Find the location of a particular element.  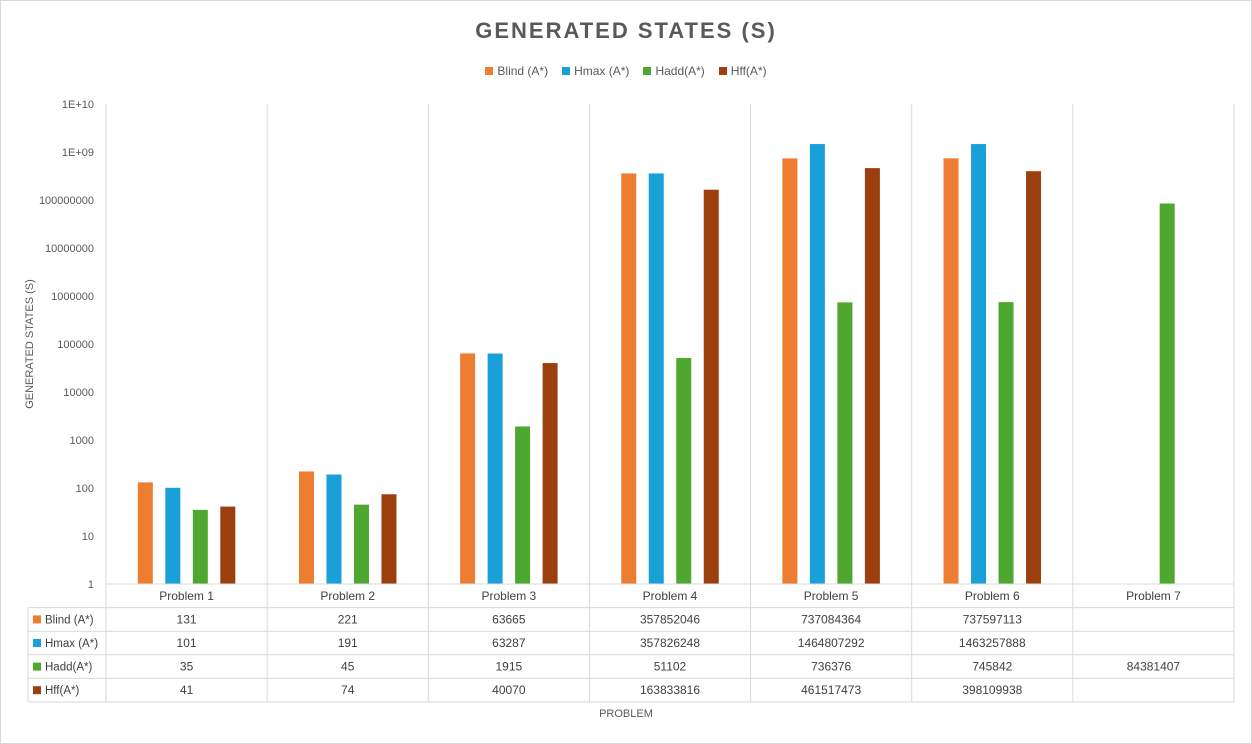

legend-item: Hff(A*) is located at coordinates (742, 71).